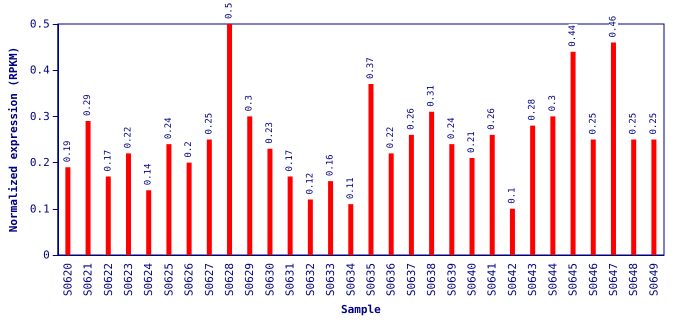 The width and height of the screenshot is (690, 320). Describe the element at coordinates (411, 279) in the screenshot. I see `x-tick-label: S0637` at that location.